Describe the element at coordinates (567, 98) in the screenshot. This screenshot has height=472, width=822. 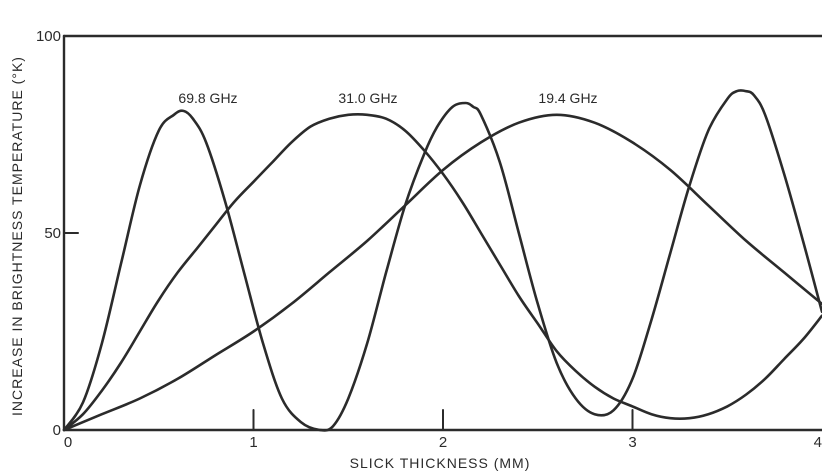
I see `series-label-19-4-ghz: 19.4 GHz` at that location.